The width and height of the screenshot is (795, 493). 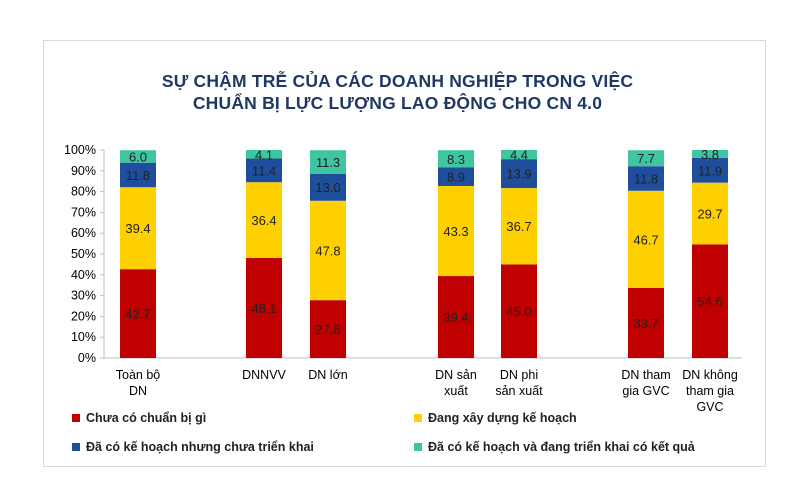 What do you see at coordinates (83, 316) in the screenshot?
I see `y-tick-label: 20%` at bounding box center [83, 316].